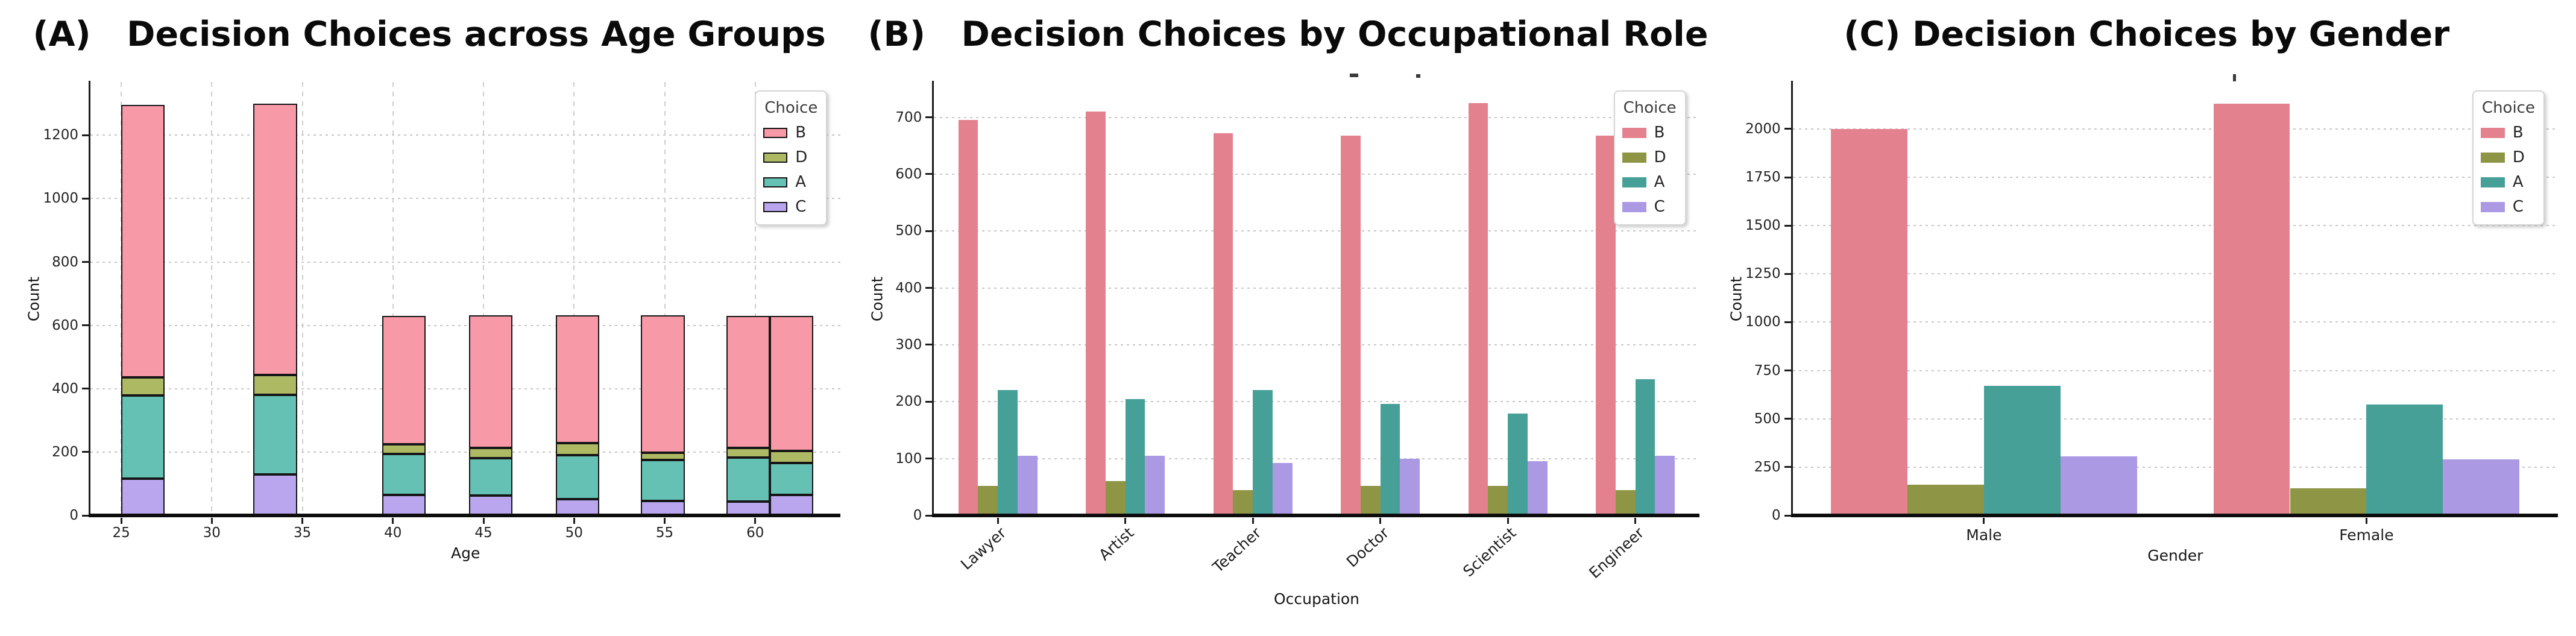 The image size is (2576, 636). Describe the element at coordinates (2175, 555) in the screenshot. I see `x-axis-label: Gender` at that location.